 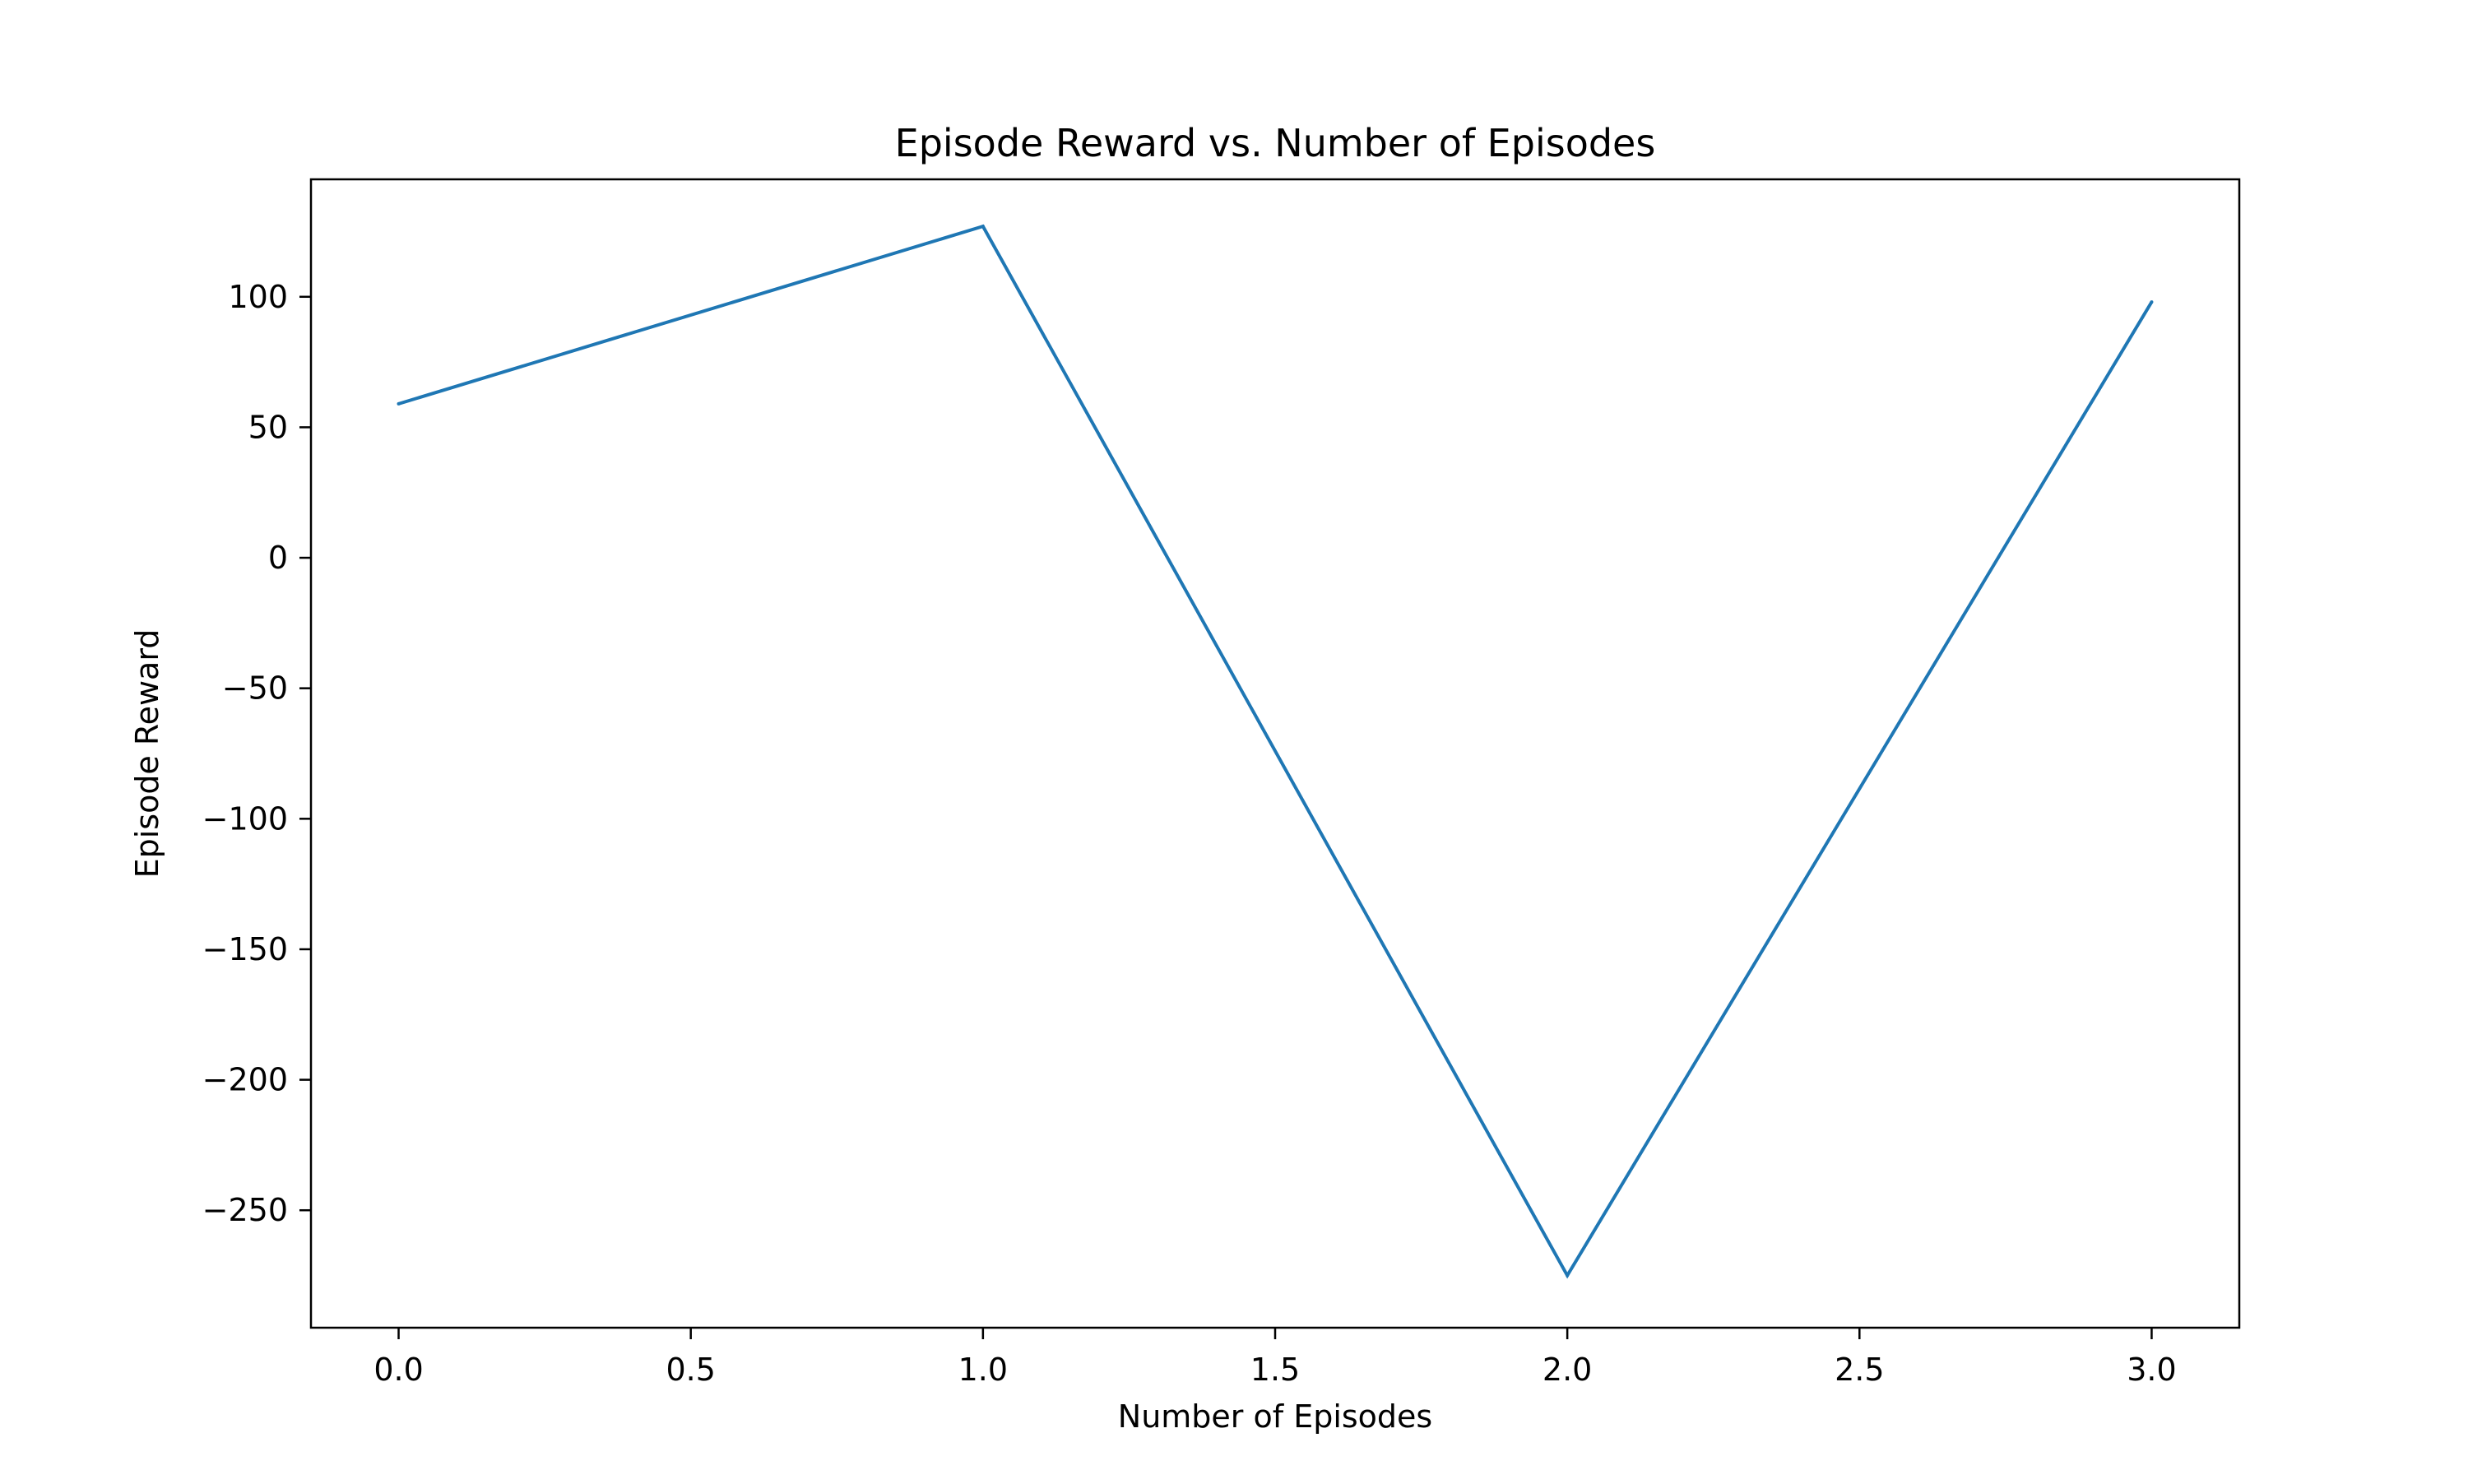 I want to click on x-tick-label: 2.5, so click(x=1859, y=1370).